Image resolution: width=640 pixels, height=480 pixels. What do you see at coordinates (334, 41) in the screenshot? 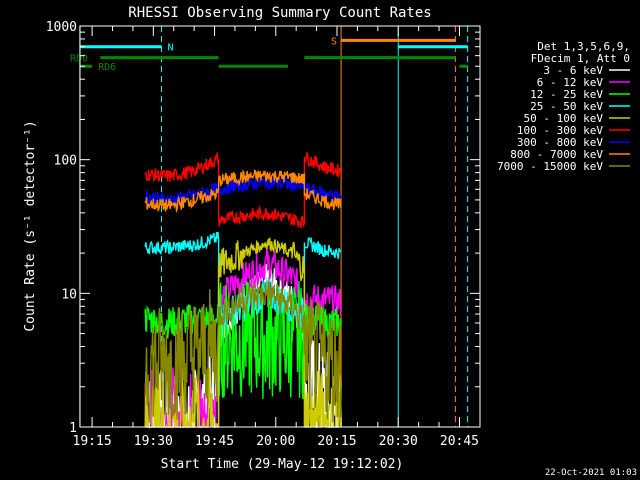
I see `state-bar-label: S` at bounding box center [334, 41].